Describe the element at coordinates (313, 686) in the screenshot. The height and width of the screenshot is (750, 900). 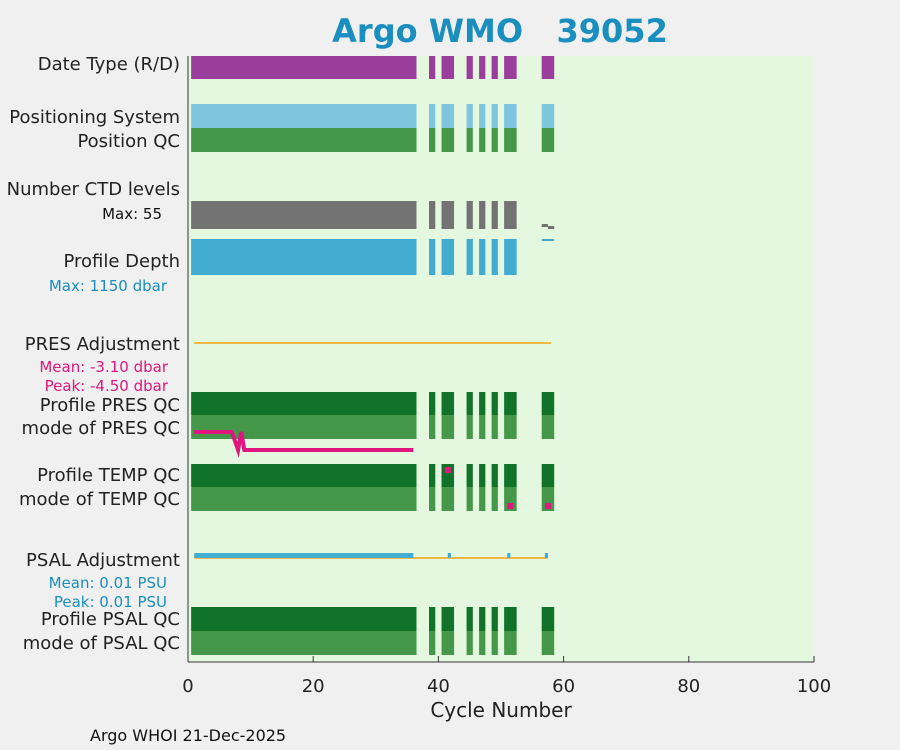
I see `x-tick-label-20: 20` at that location.